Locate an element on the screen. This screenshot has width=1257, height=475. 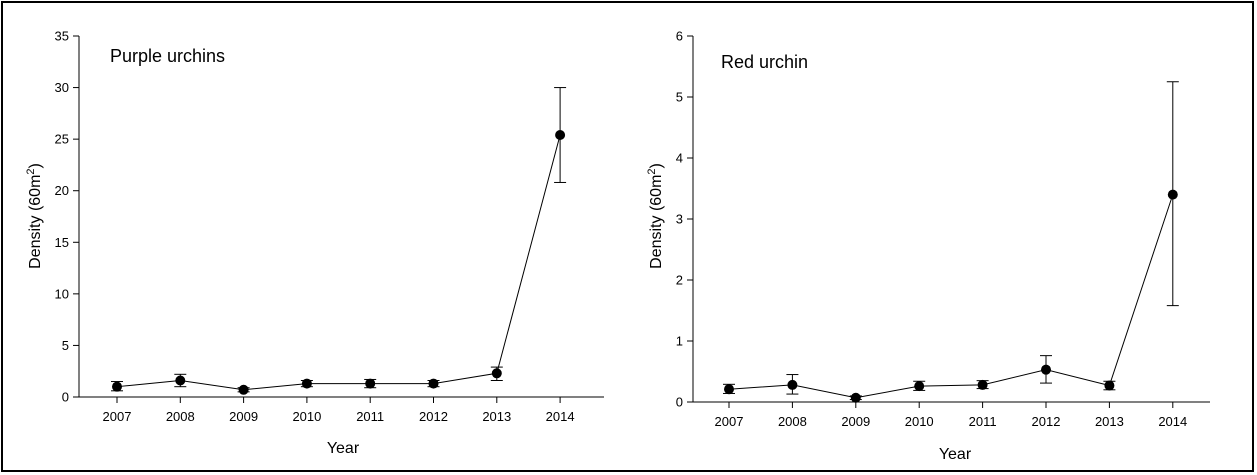
y-tick-label: 3 is located at coordinates (679, 219).